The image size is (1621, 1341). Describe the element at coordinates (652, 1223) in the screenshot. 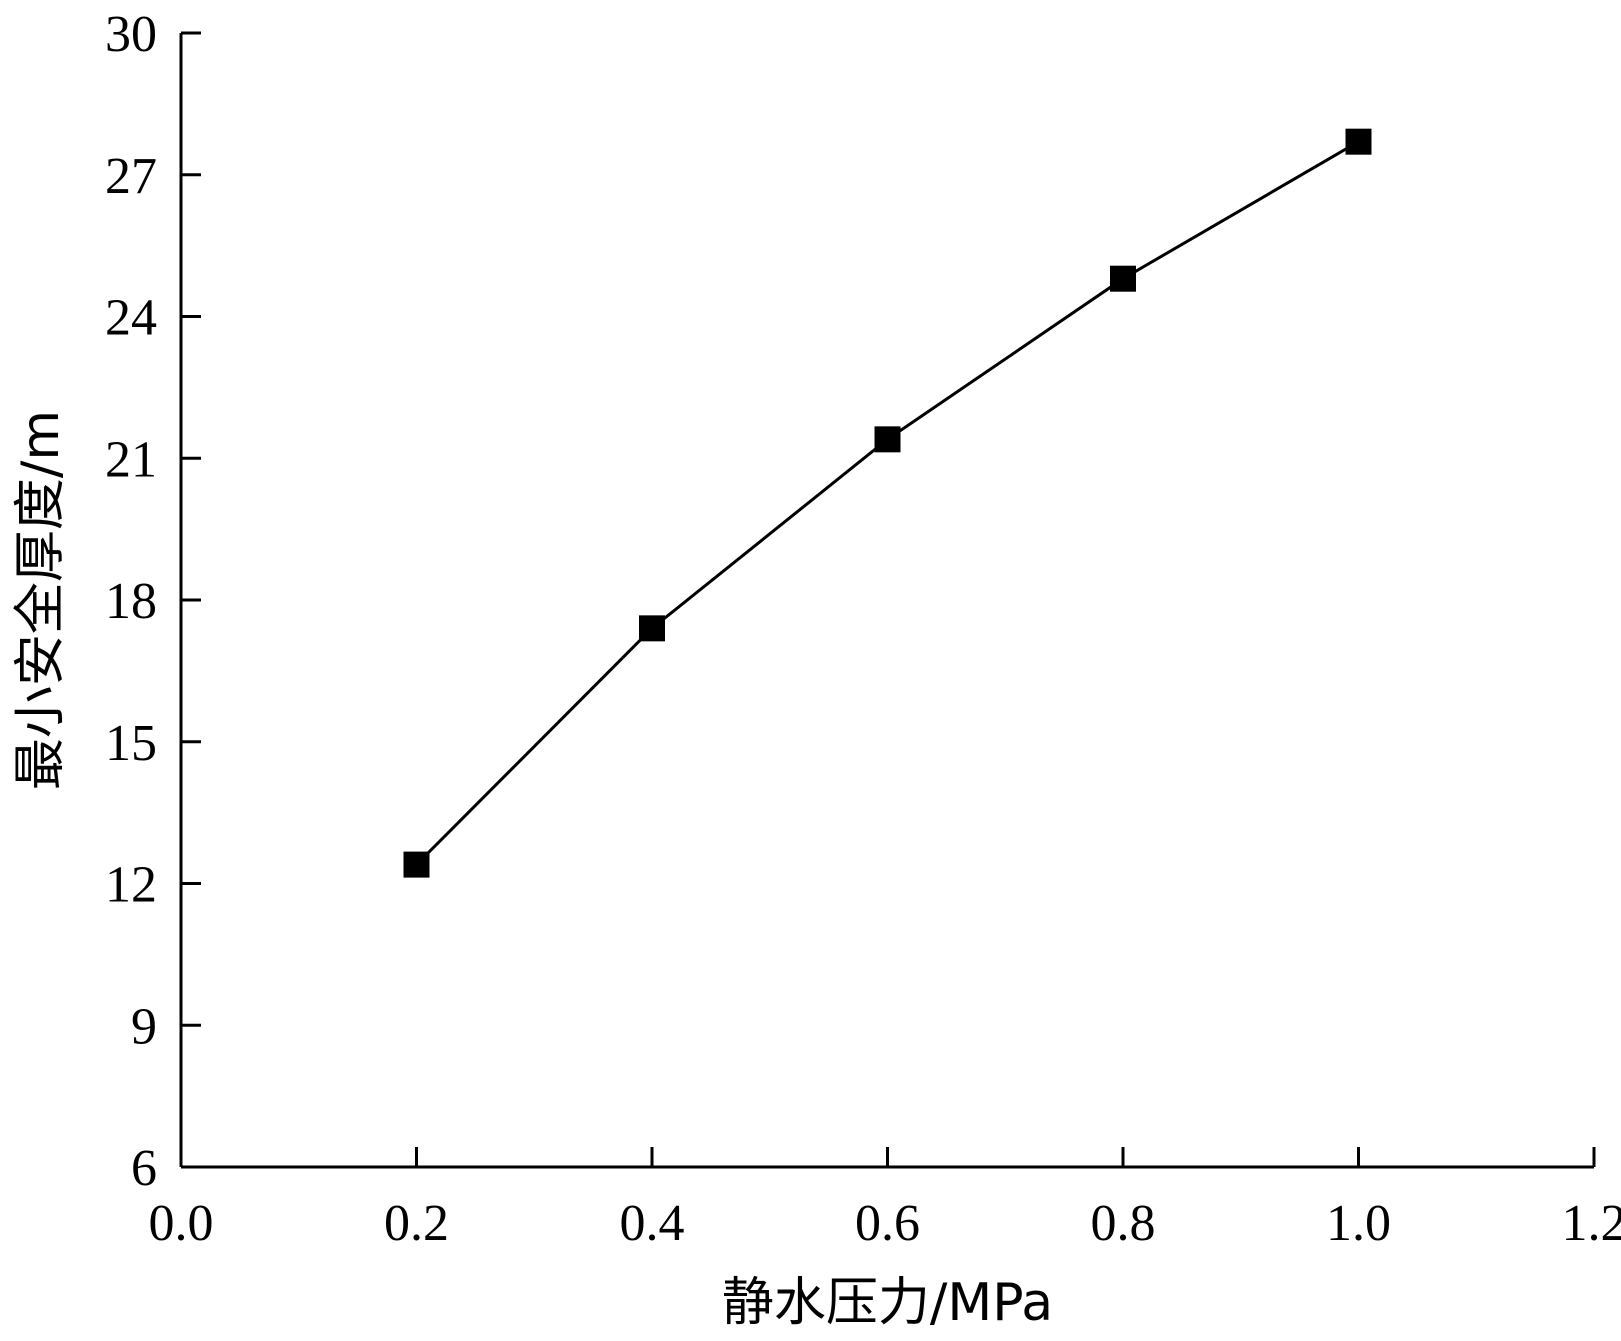

I see `x-tick-label: 0.4` at that location.